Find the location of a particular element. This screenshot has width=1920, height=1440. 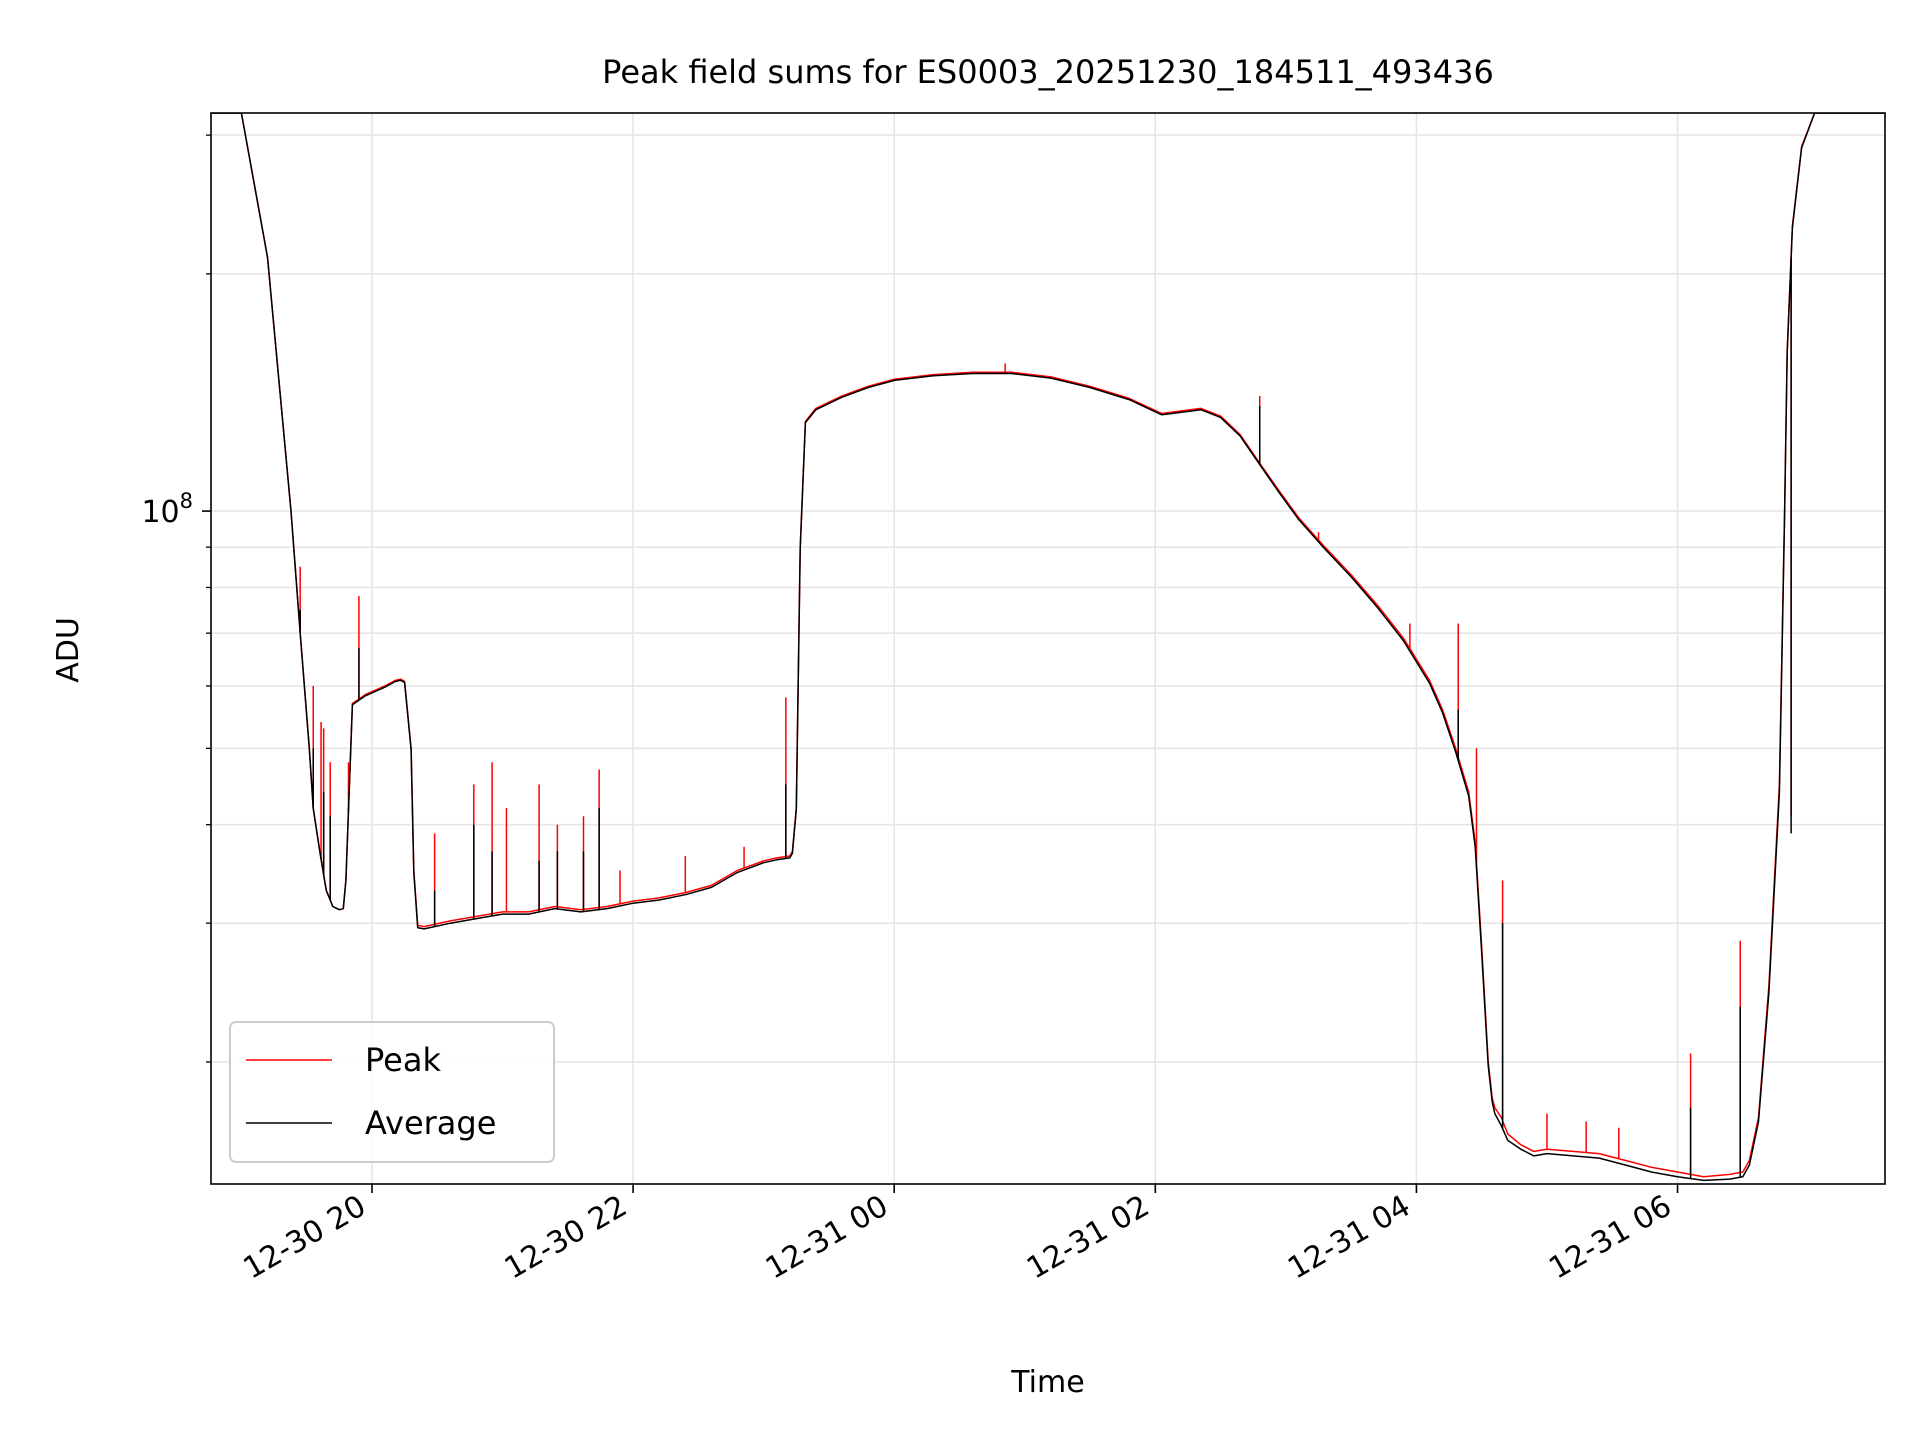

legend-box is located at coordinates (392, 1092).